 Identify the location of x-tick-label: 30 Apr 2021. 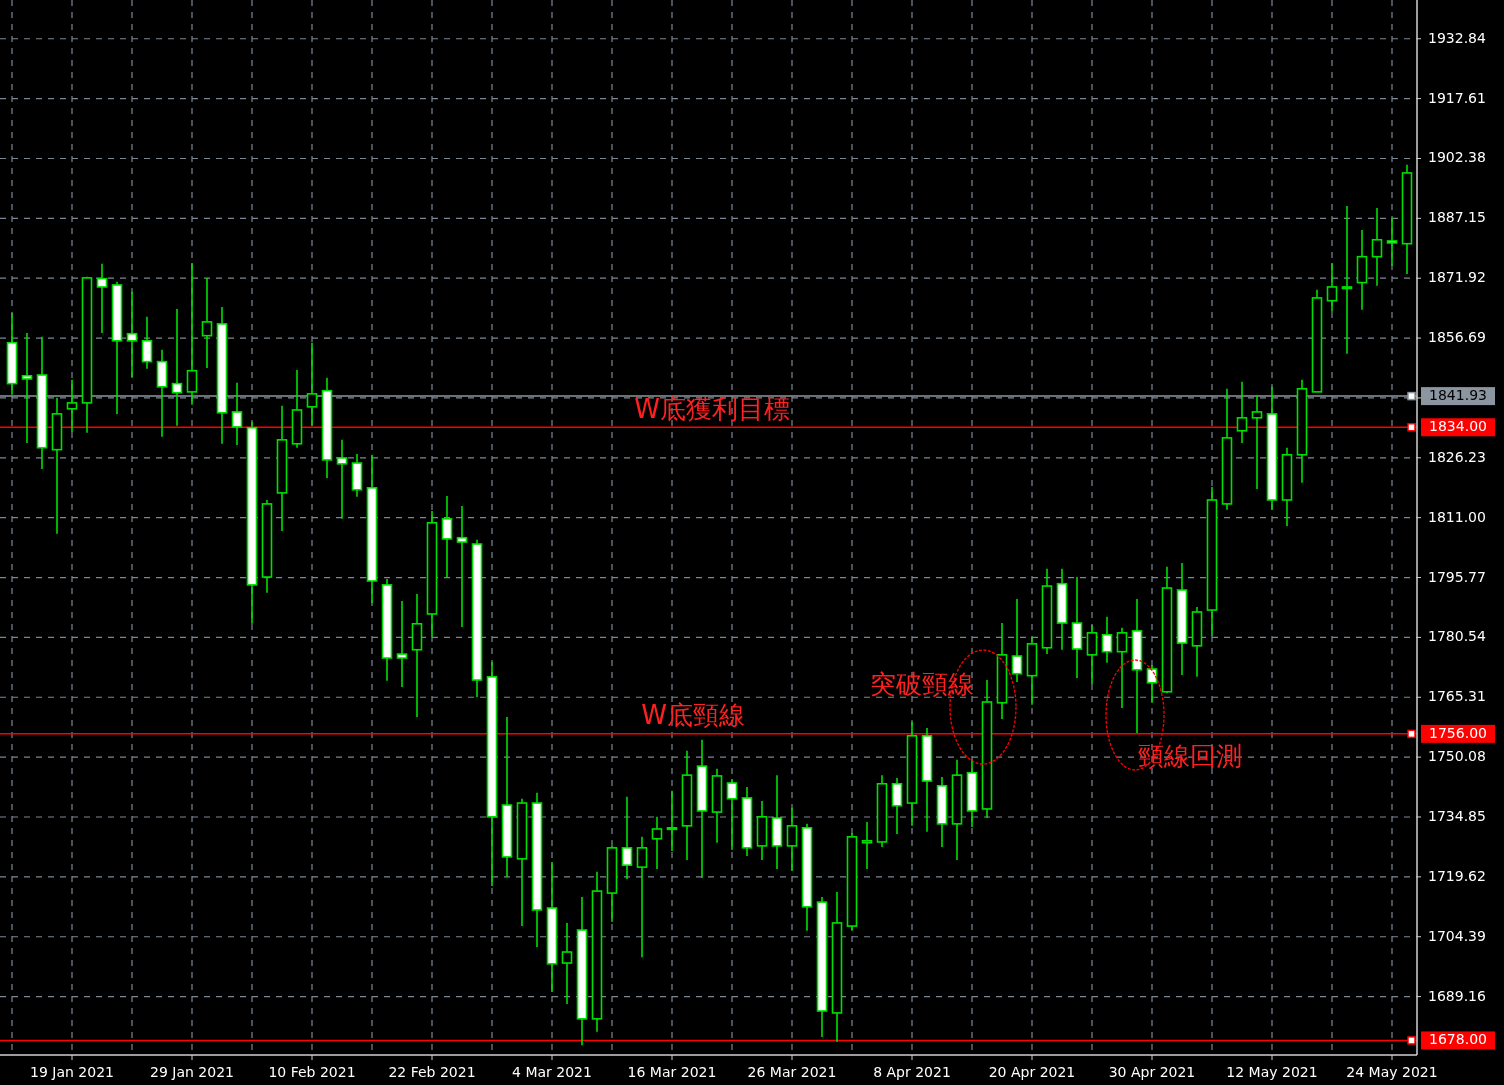
(1152, 1072).